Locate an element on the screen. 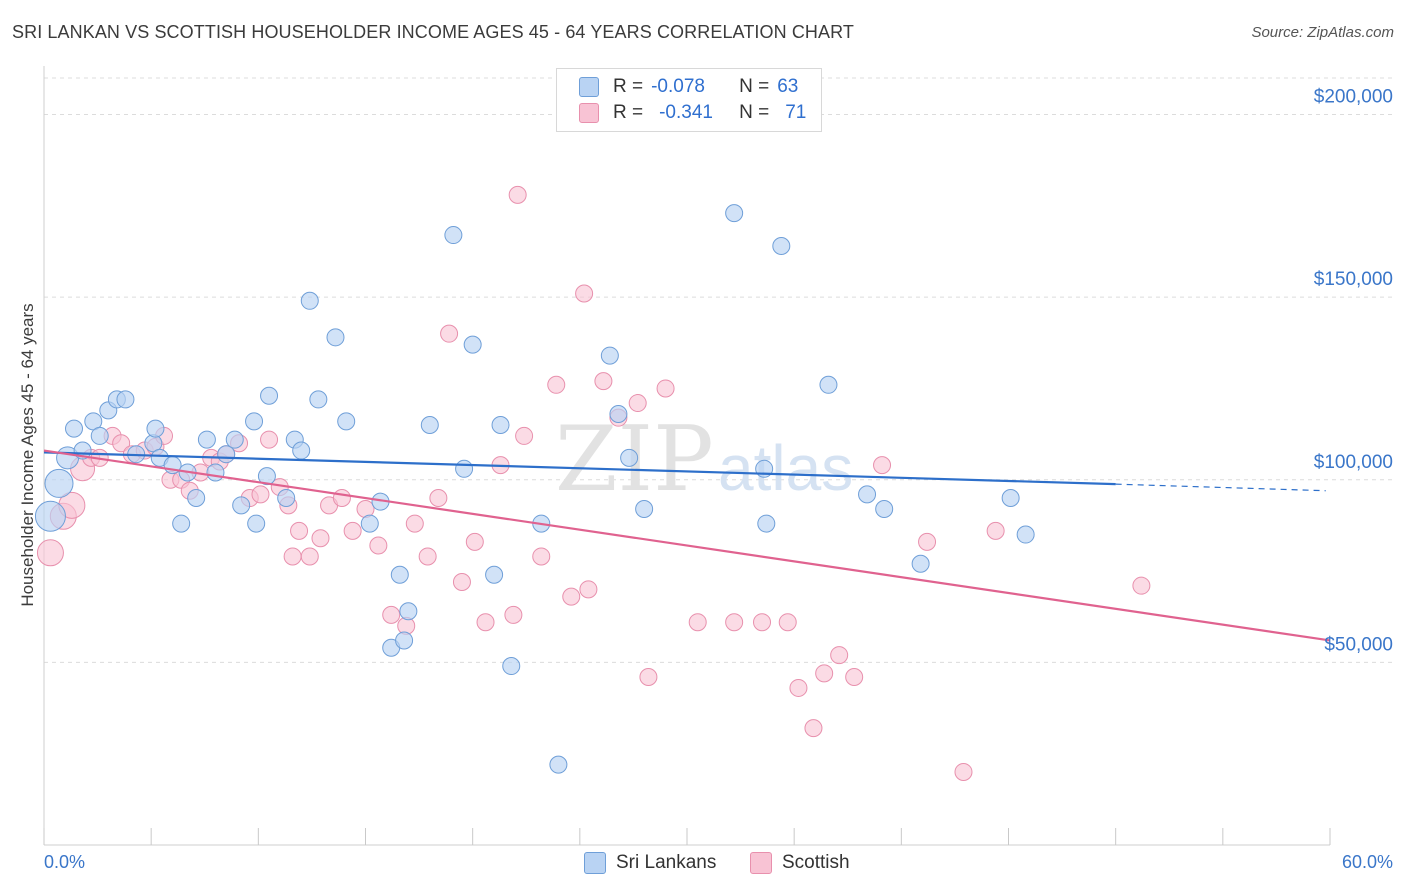  sri-lankans-trend-extension is located at coordinates (1220, 487).